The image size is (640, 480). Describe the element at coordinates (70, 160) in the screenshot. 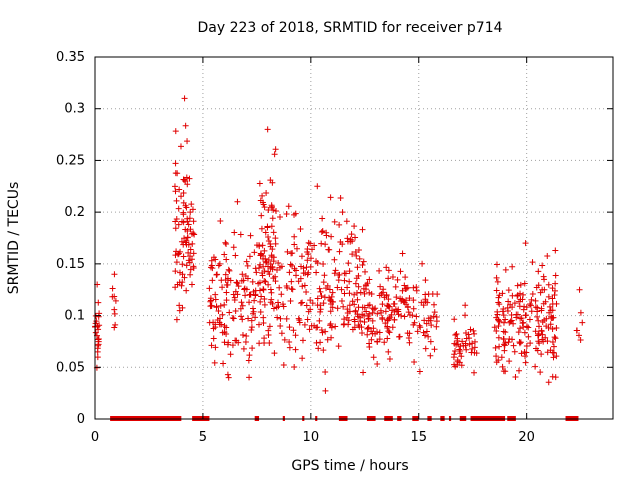

I see `y-tick-label: 0.25` at that location.